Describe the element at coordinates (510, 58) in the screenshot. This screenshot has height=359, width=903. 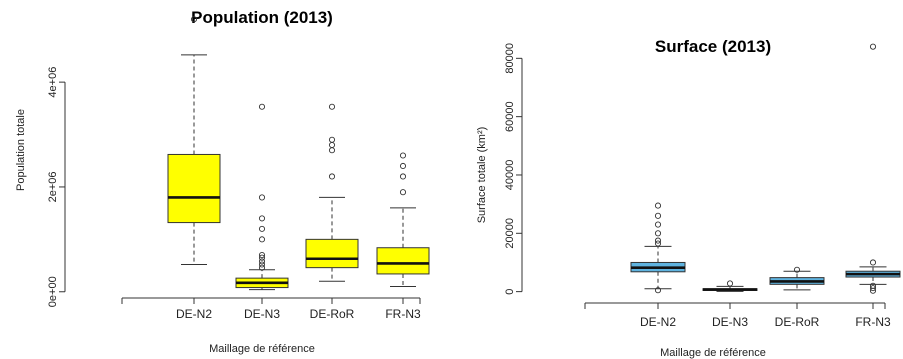
I see `y-tick-label: 80000` at that location.